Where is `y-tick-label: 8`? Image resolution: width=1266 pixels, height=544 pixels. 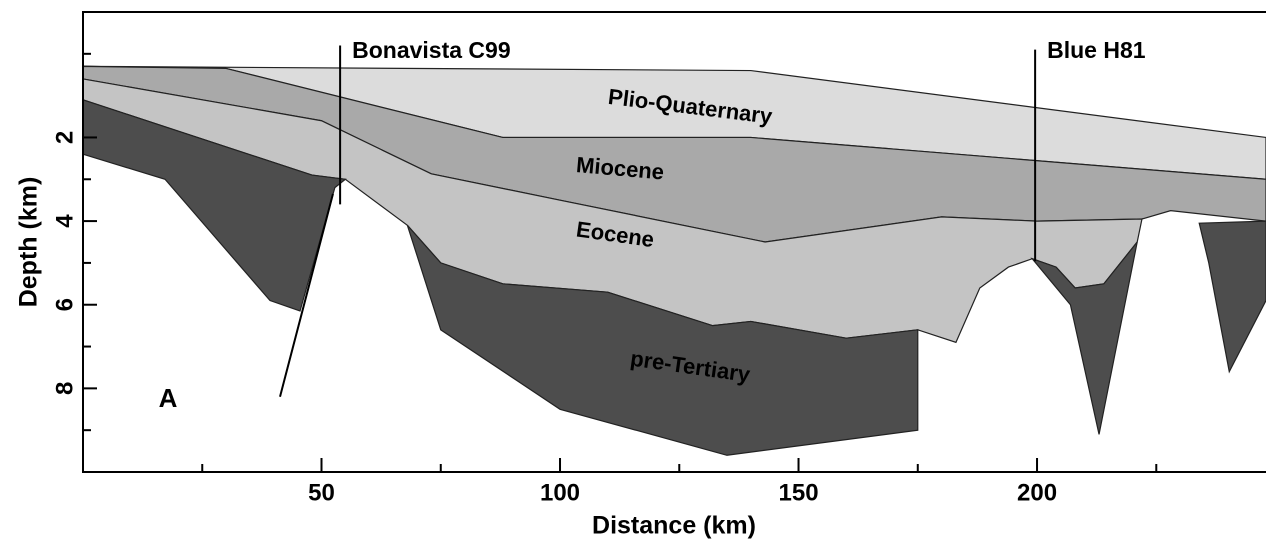
y-tick-label: 8 is located at coordinates (64, 388).